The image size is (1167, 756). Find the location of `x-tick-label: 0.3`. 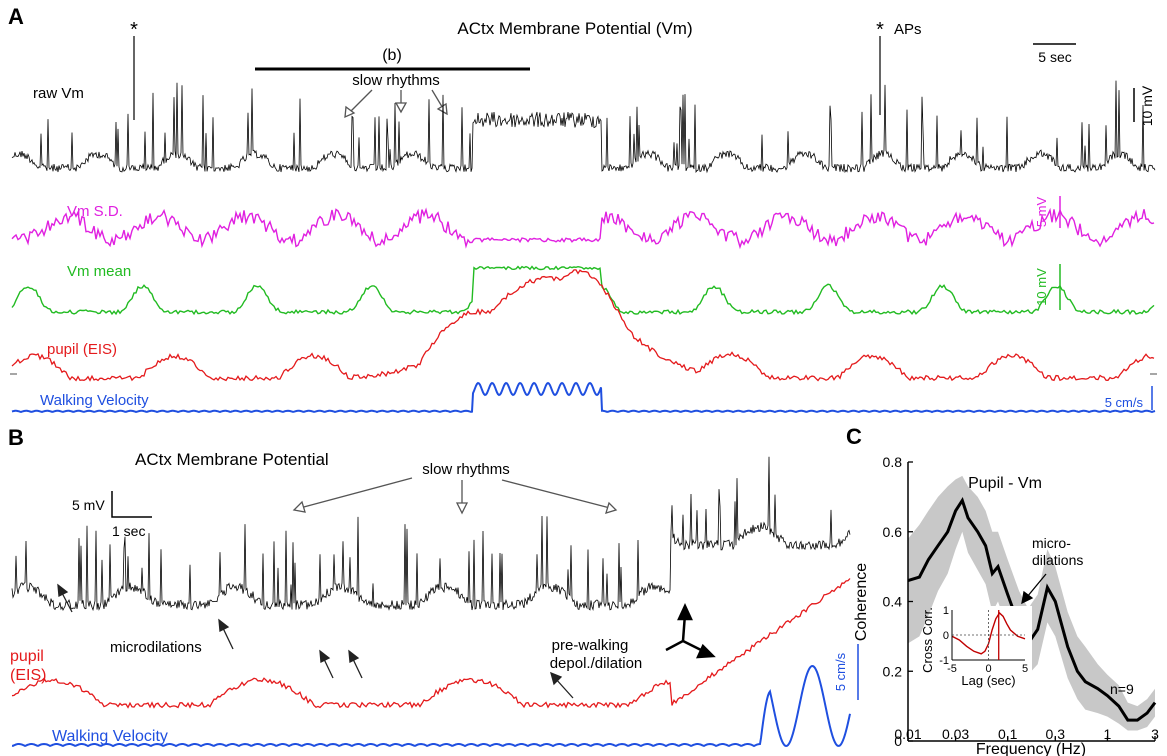

x-tick-label: 0.3 is located at coordinates (1056, 734).